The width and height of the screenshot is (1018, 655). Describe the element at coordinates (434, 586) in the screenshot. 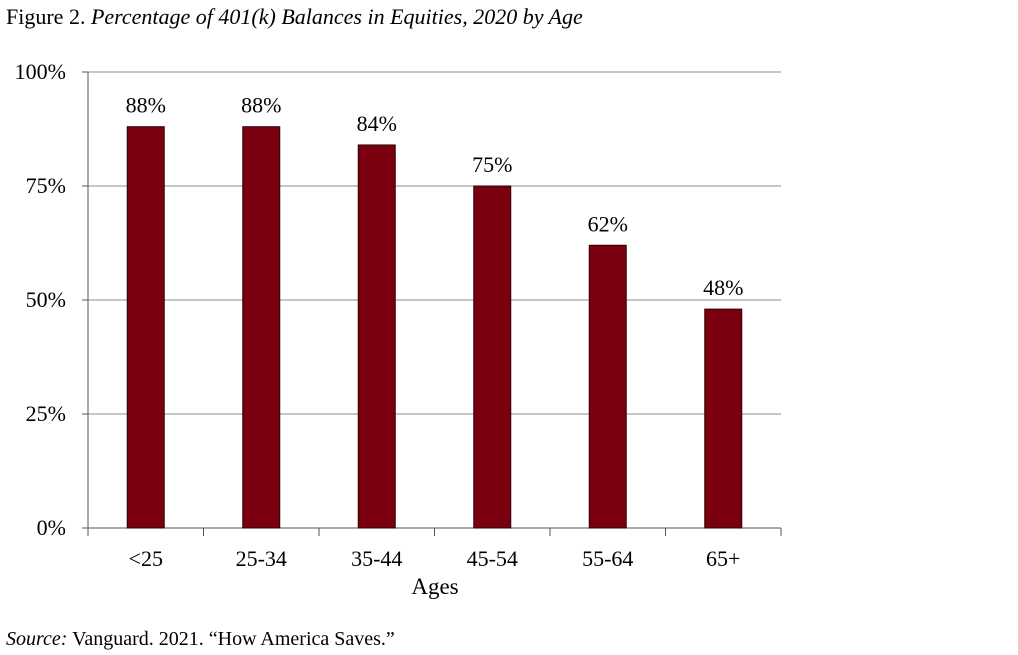

I see `x-axis-label: Ages` at that location.